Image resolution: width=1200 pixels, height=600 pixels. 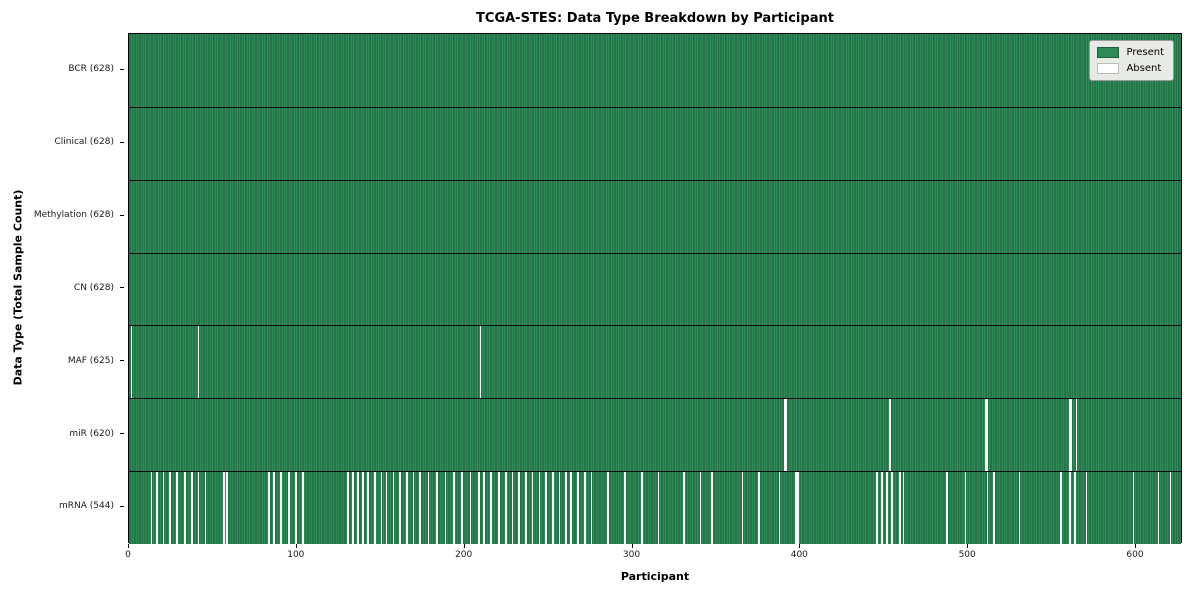 What do you see at coordinates (73, 215) in the screenshot?
I see `y-tick-label: Methylation (628)` at bounding box center [73, 215].